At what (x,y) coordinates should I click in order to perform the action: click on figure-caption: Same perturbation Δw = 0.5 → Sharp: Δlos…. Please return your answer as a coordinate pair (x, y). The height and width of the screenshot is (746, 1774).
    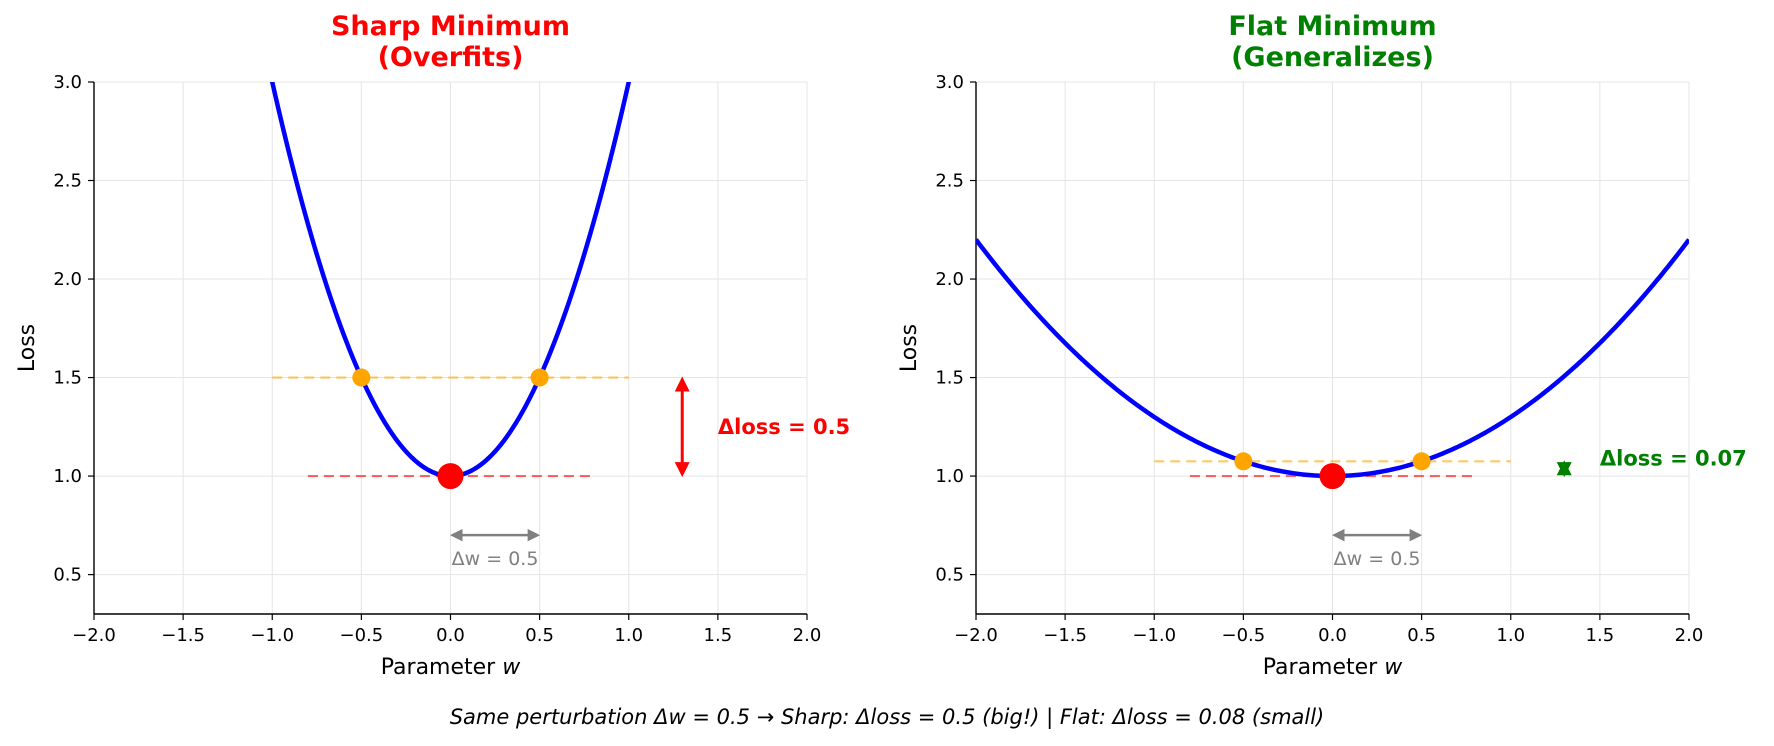
    Looking at the image, I should click on (887, 717).